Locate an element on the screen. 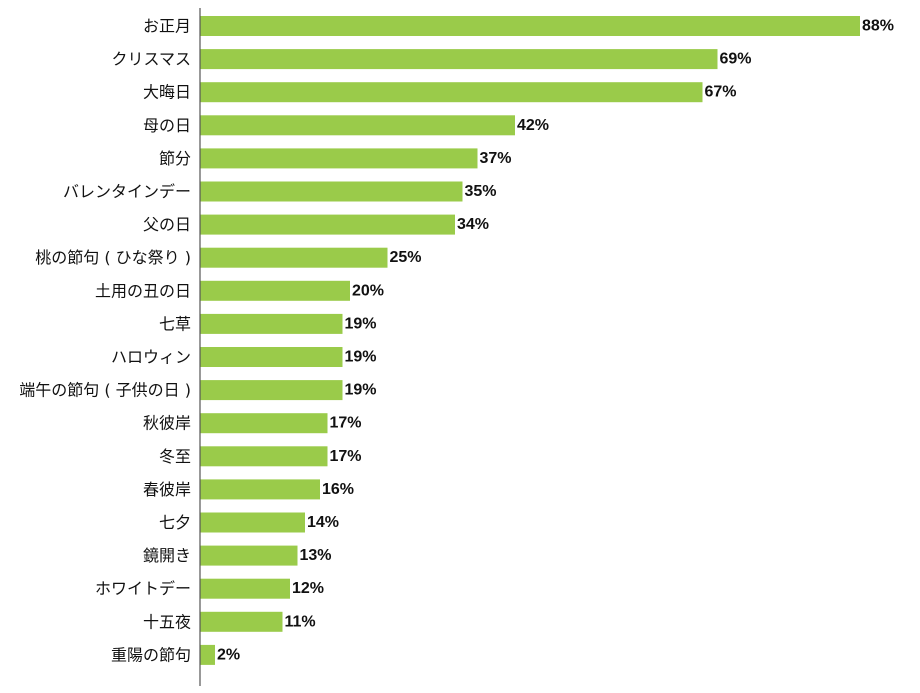 This screenshot has height=693, width=920. category-label: ホワイトデー is located at coordinates (143, 588).